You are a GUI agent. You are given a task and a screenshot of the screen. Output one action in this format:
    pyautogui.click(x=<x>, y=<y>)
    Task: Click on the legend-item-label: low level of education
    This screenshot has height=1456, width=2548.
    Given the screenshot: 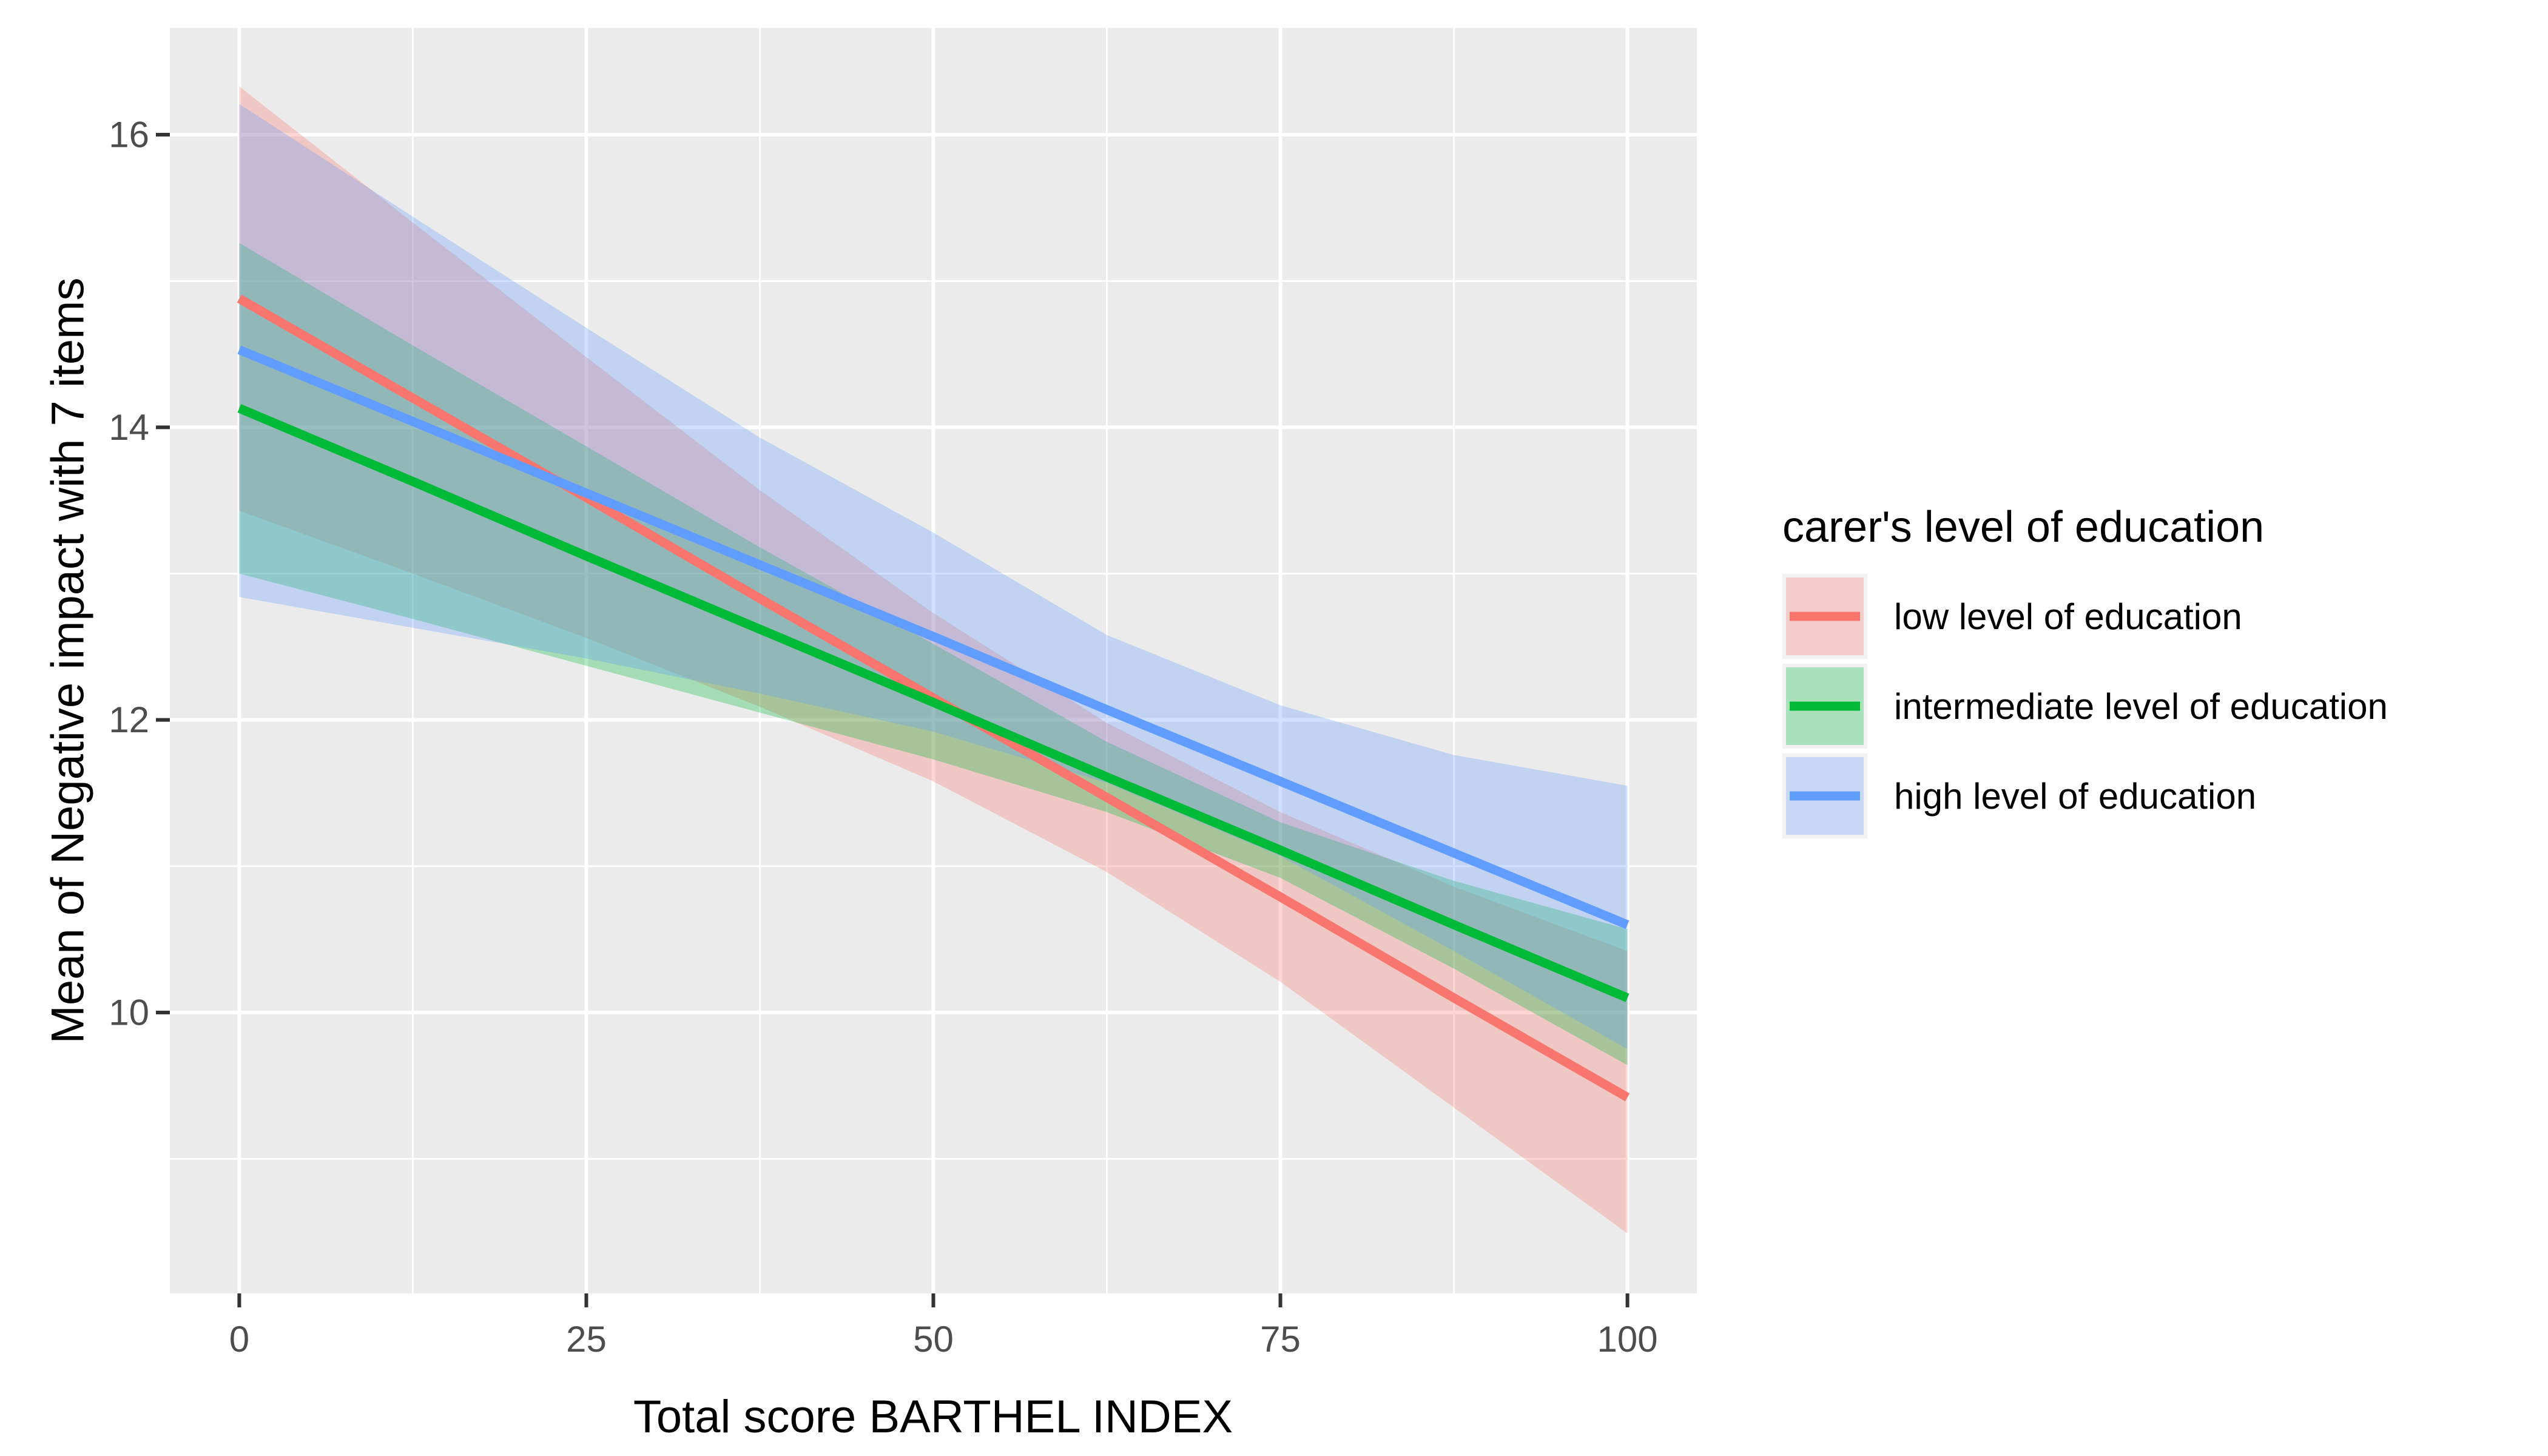 What is the action you would take?
    pyautogui.click(x=2068, y=616)
    